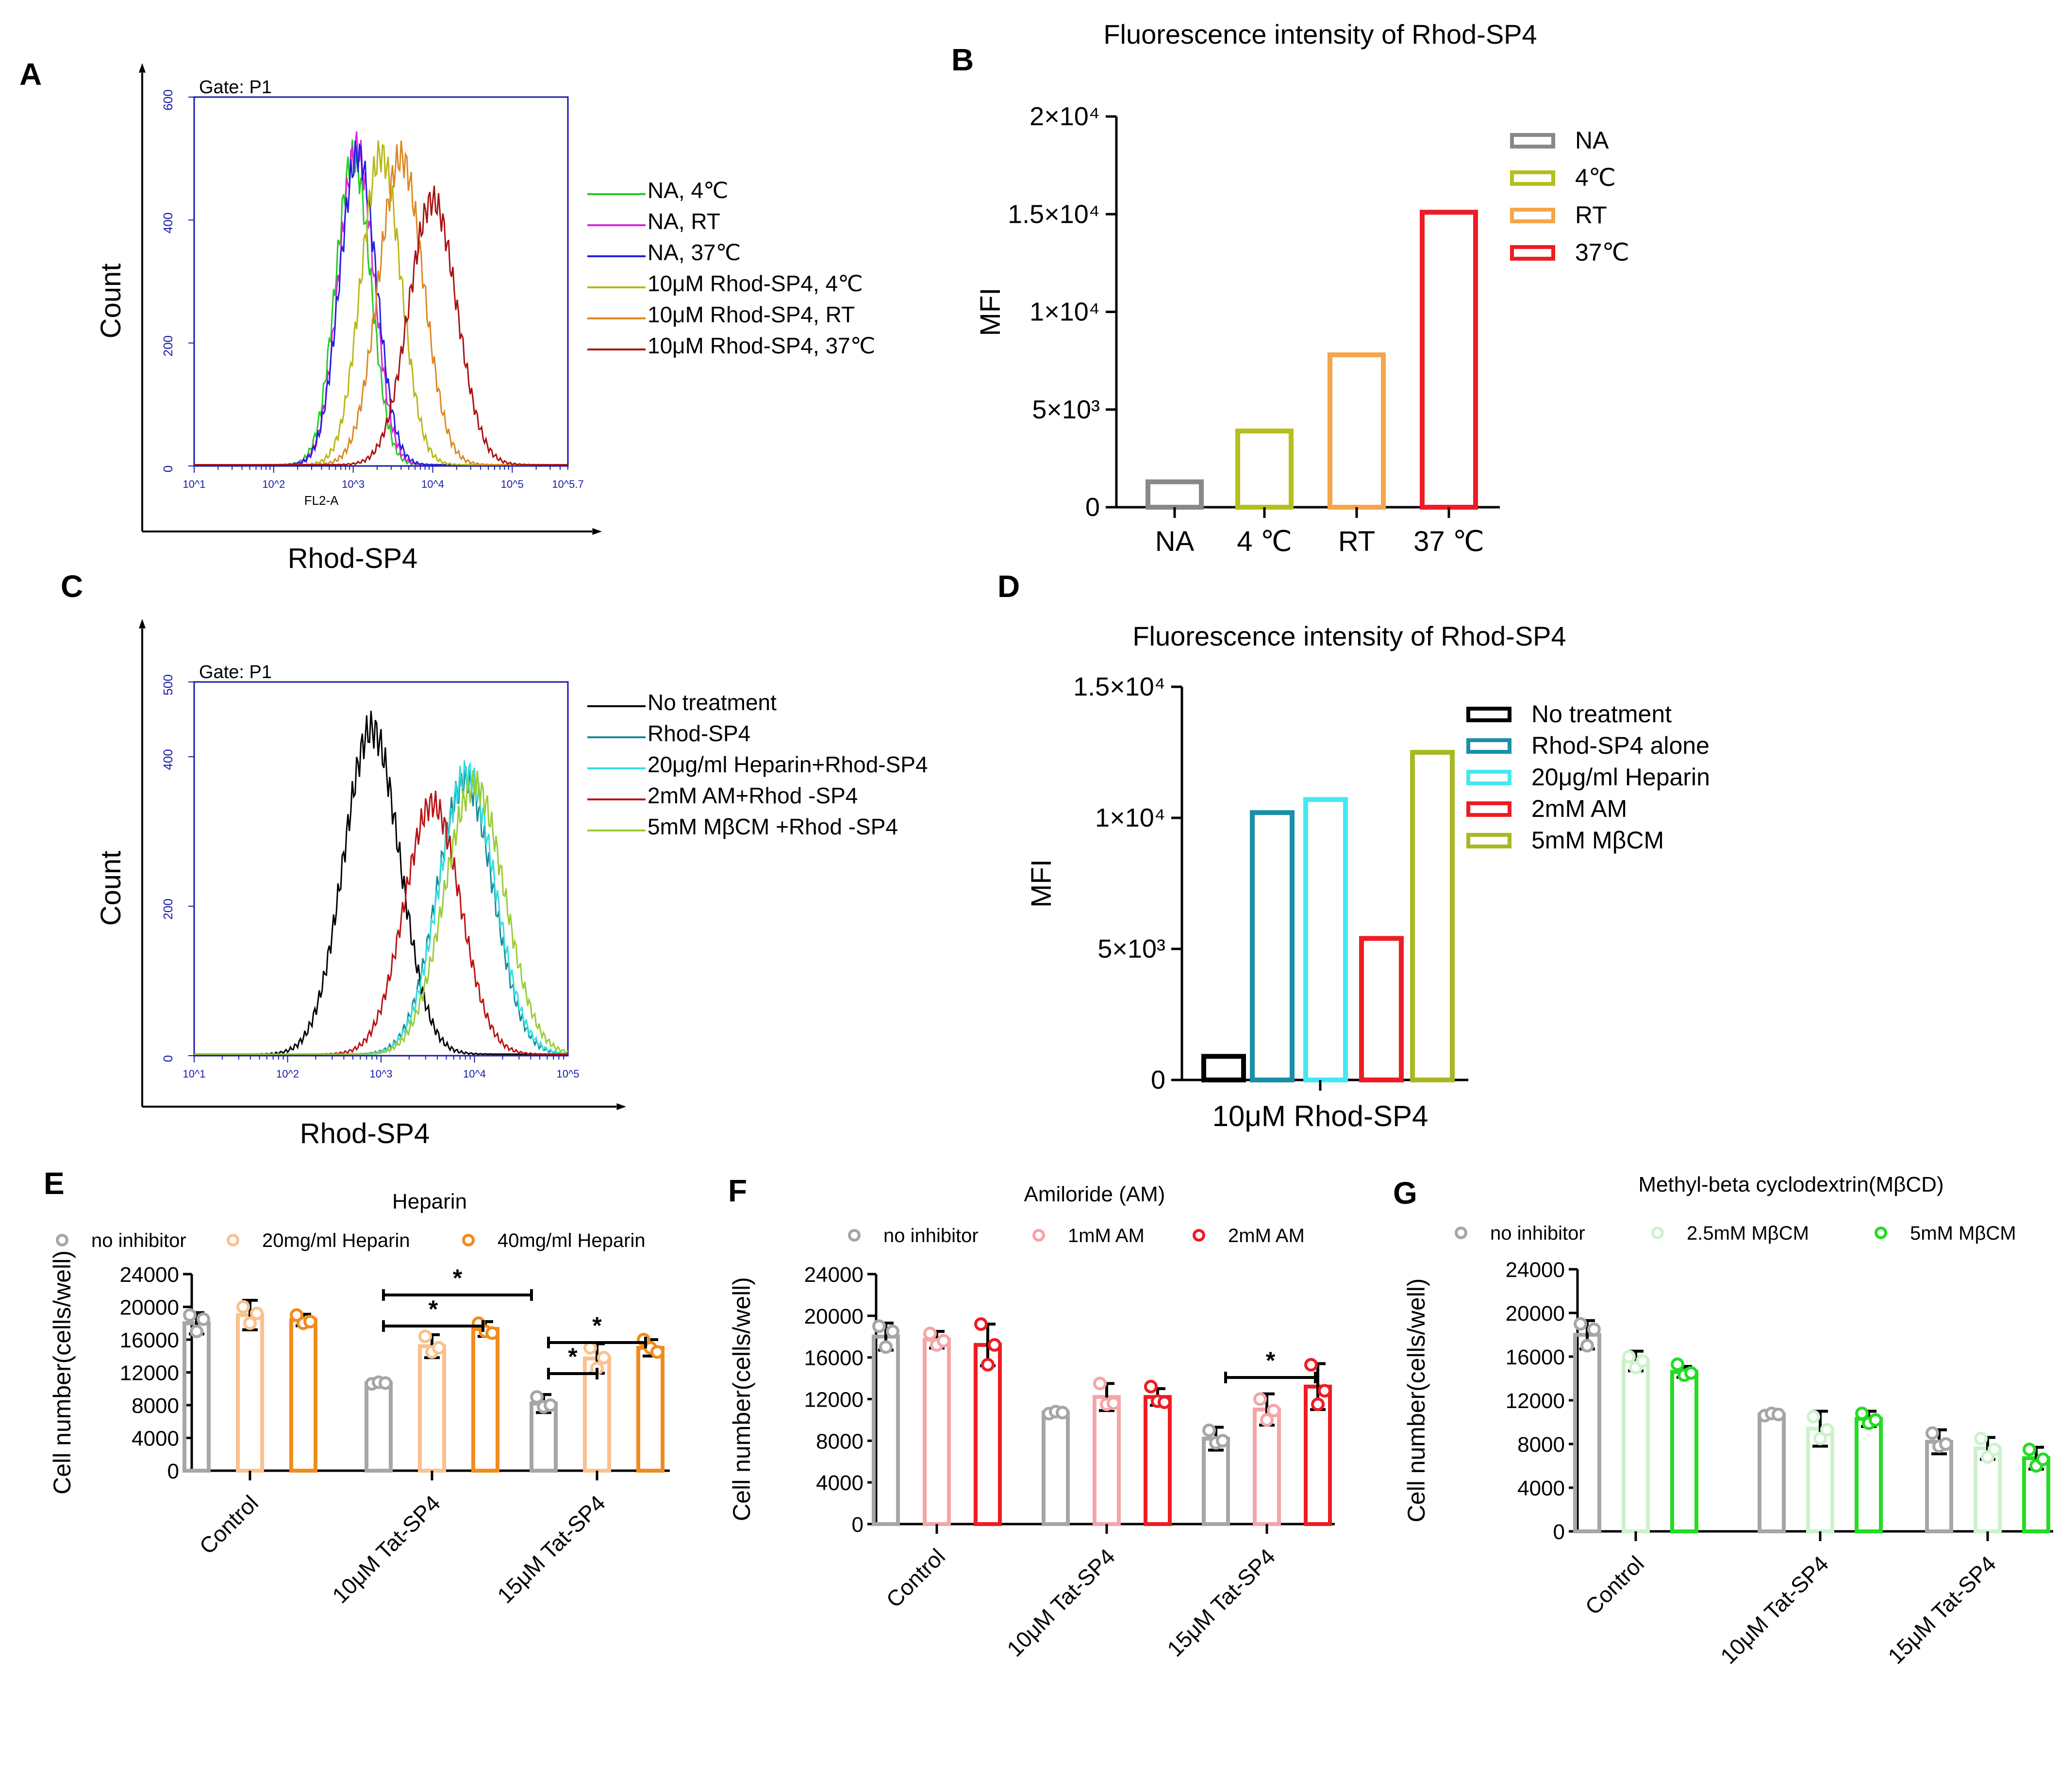  I want to click on legend-label: 2mM AM, so click(1579, 808).